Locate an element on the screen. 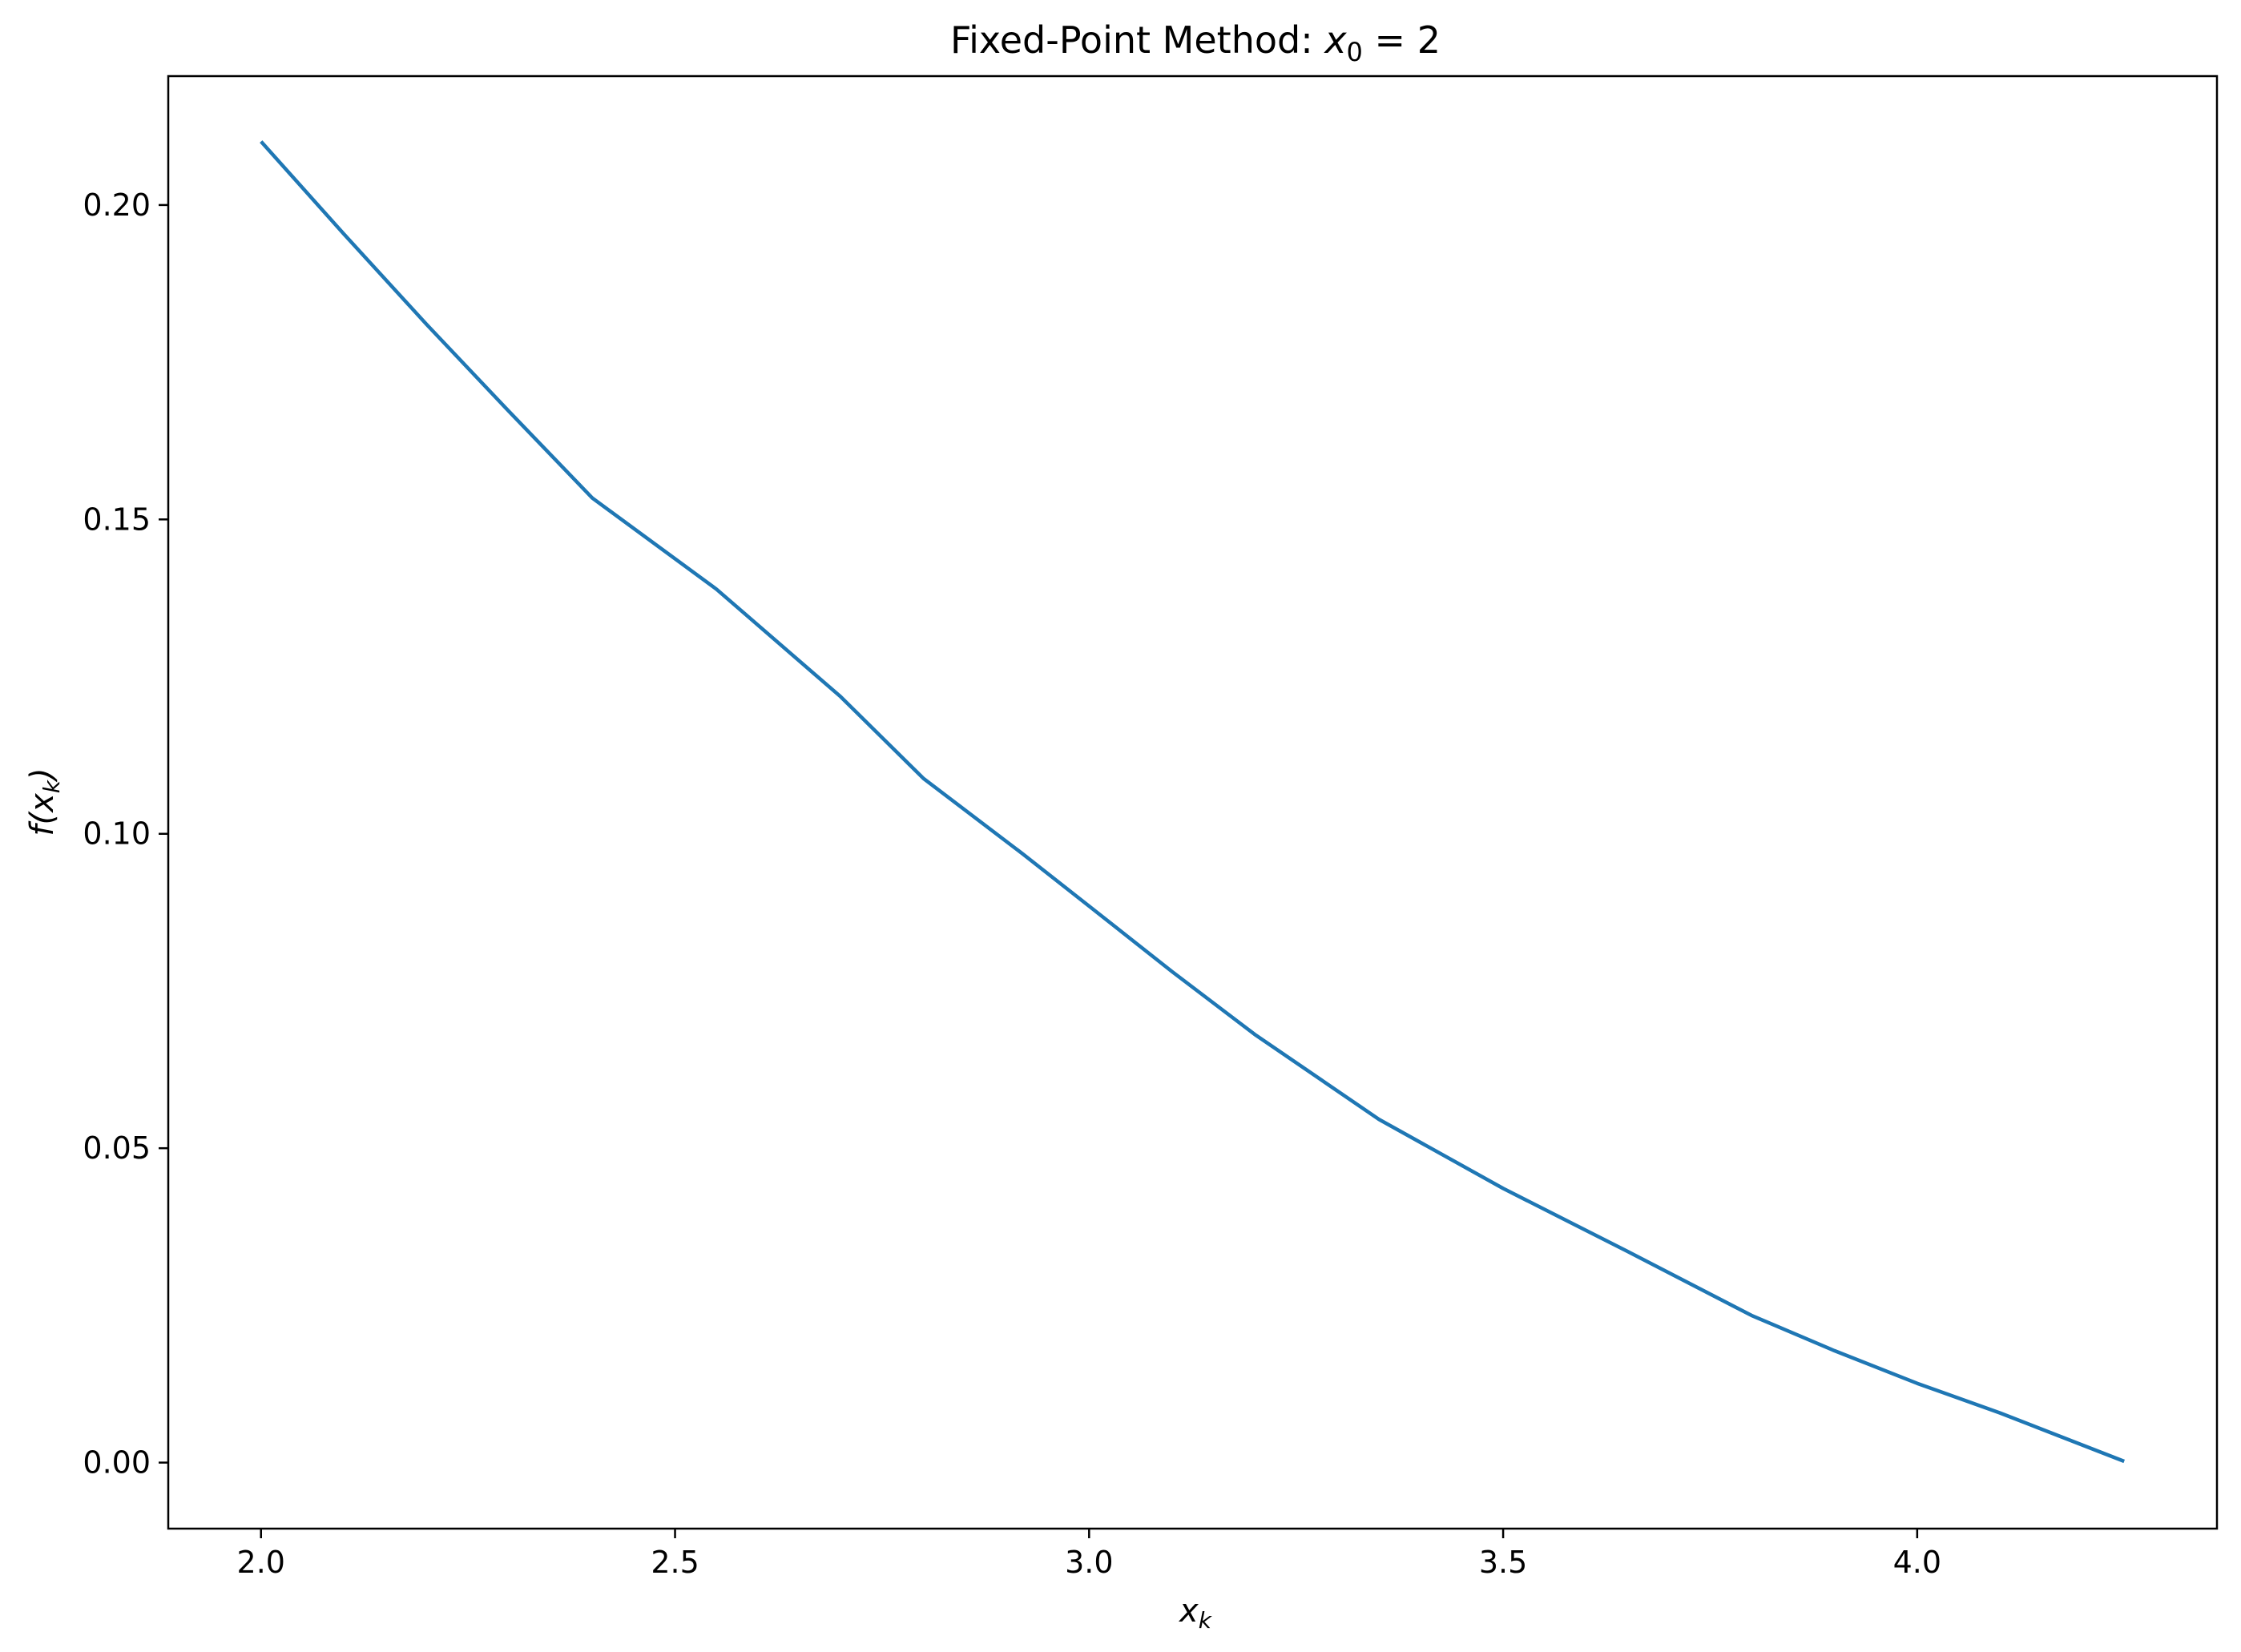 This screenshot has width=2241, height=1652. x-tick-label: 3.0 is located at coordinates (1089, 1563).